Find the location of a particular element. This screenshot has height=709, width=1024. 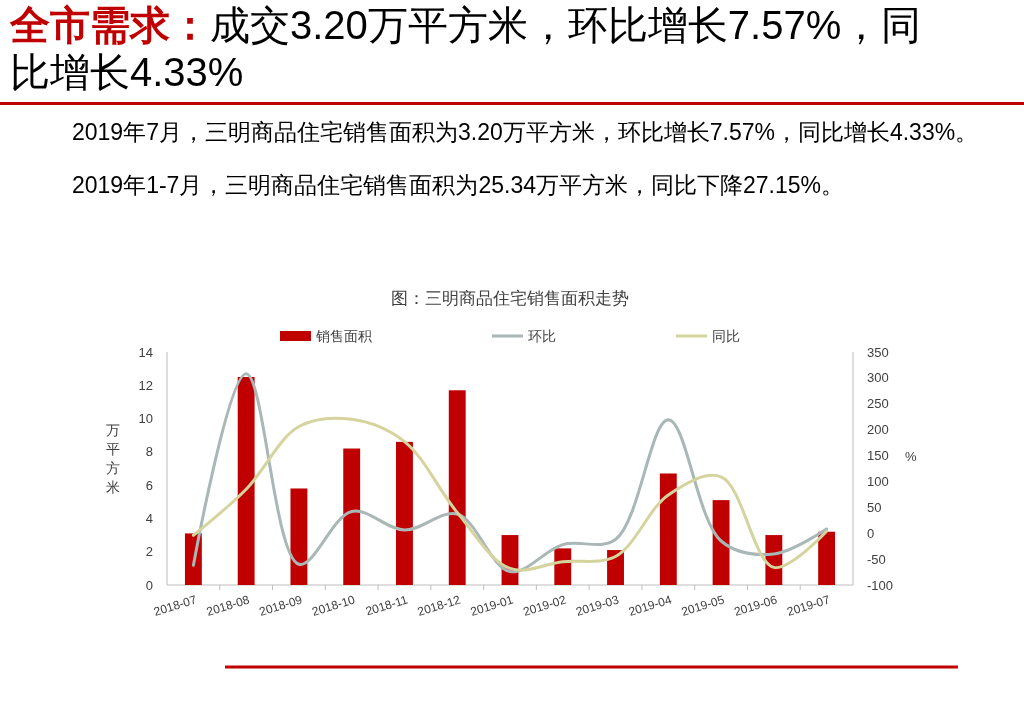

y2-tick-label: -100 is located at coordinates (880, 585).